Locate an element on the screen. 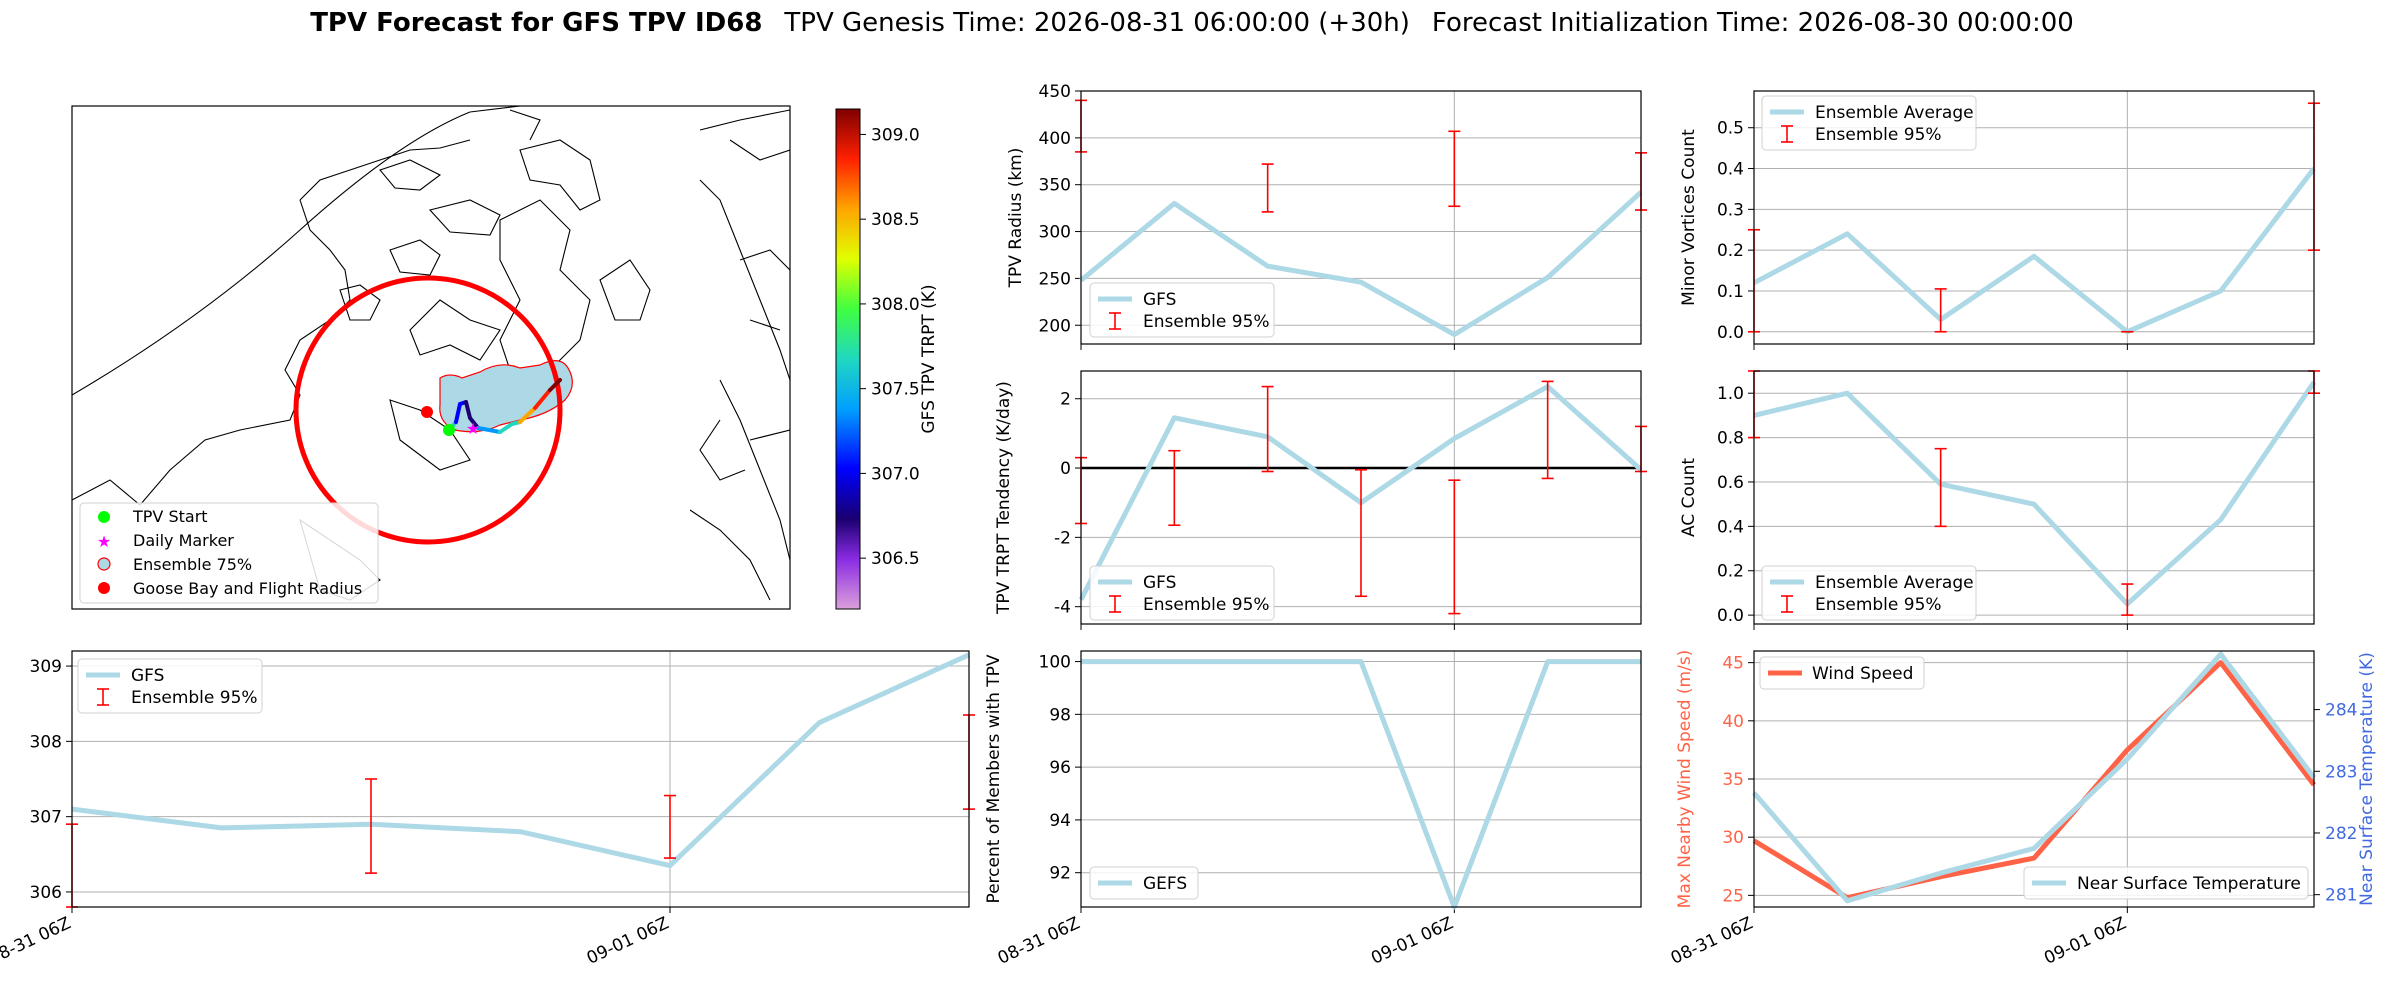 This screenshot has width=2384, height=982. legend-daily-marker-label: Daily Marker is located at coordinates (183, 540).